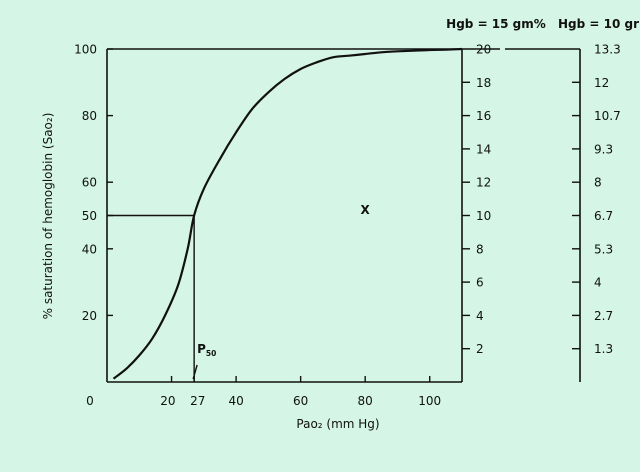 The image size is (640, 472). Describe the element at coordinates (89, 183) in the screenshot. I see `y-tick-label: 60` at that location.